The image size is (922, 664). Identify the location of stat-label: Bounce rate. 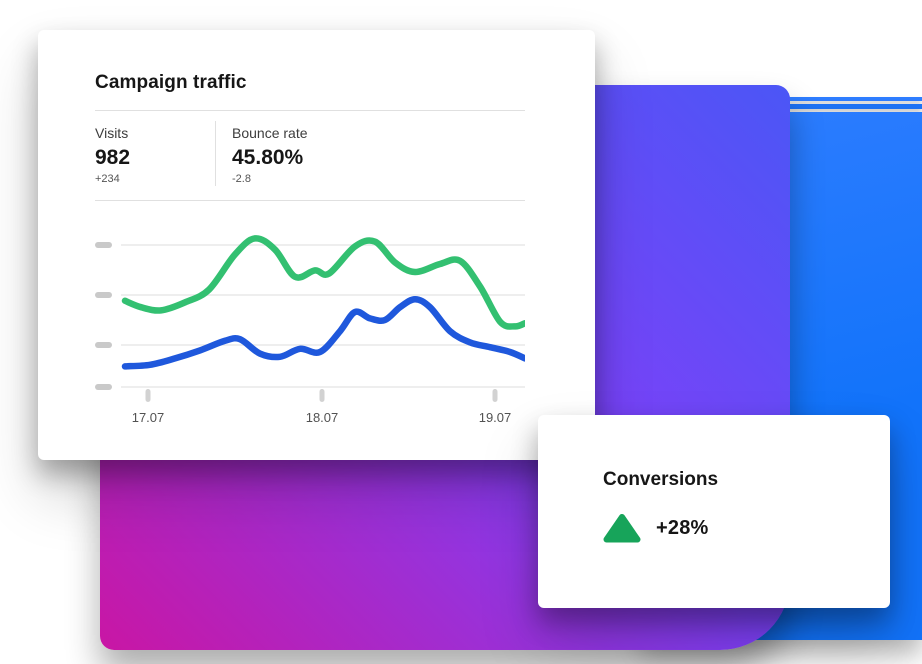
(270, 133).